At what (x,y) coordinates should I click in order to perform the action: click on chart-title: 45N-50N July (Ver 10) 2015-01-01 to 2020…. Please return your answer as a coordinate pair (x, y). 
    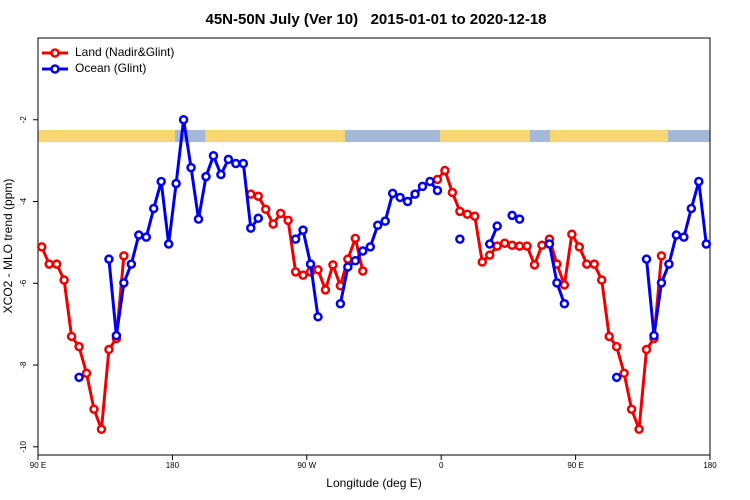
    Looking at the image, I should click on (375, 19).